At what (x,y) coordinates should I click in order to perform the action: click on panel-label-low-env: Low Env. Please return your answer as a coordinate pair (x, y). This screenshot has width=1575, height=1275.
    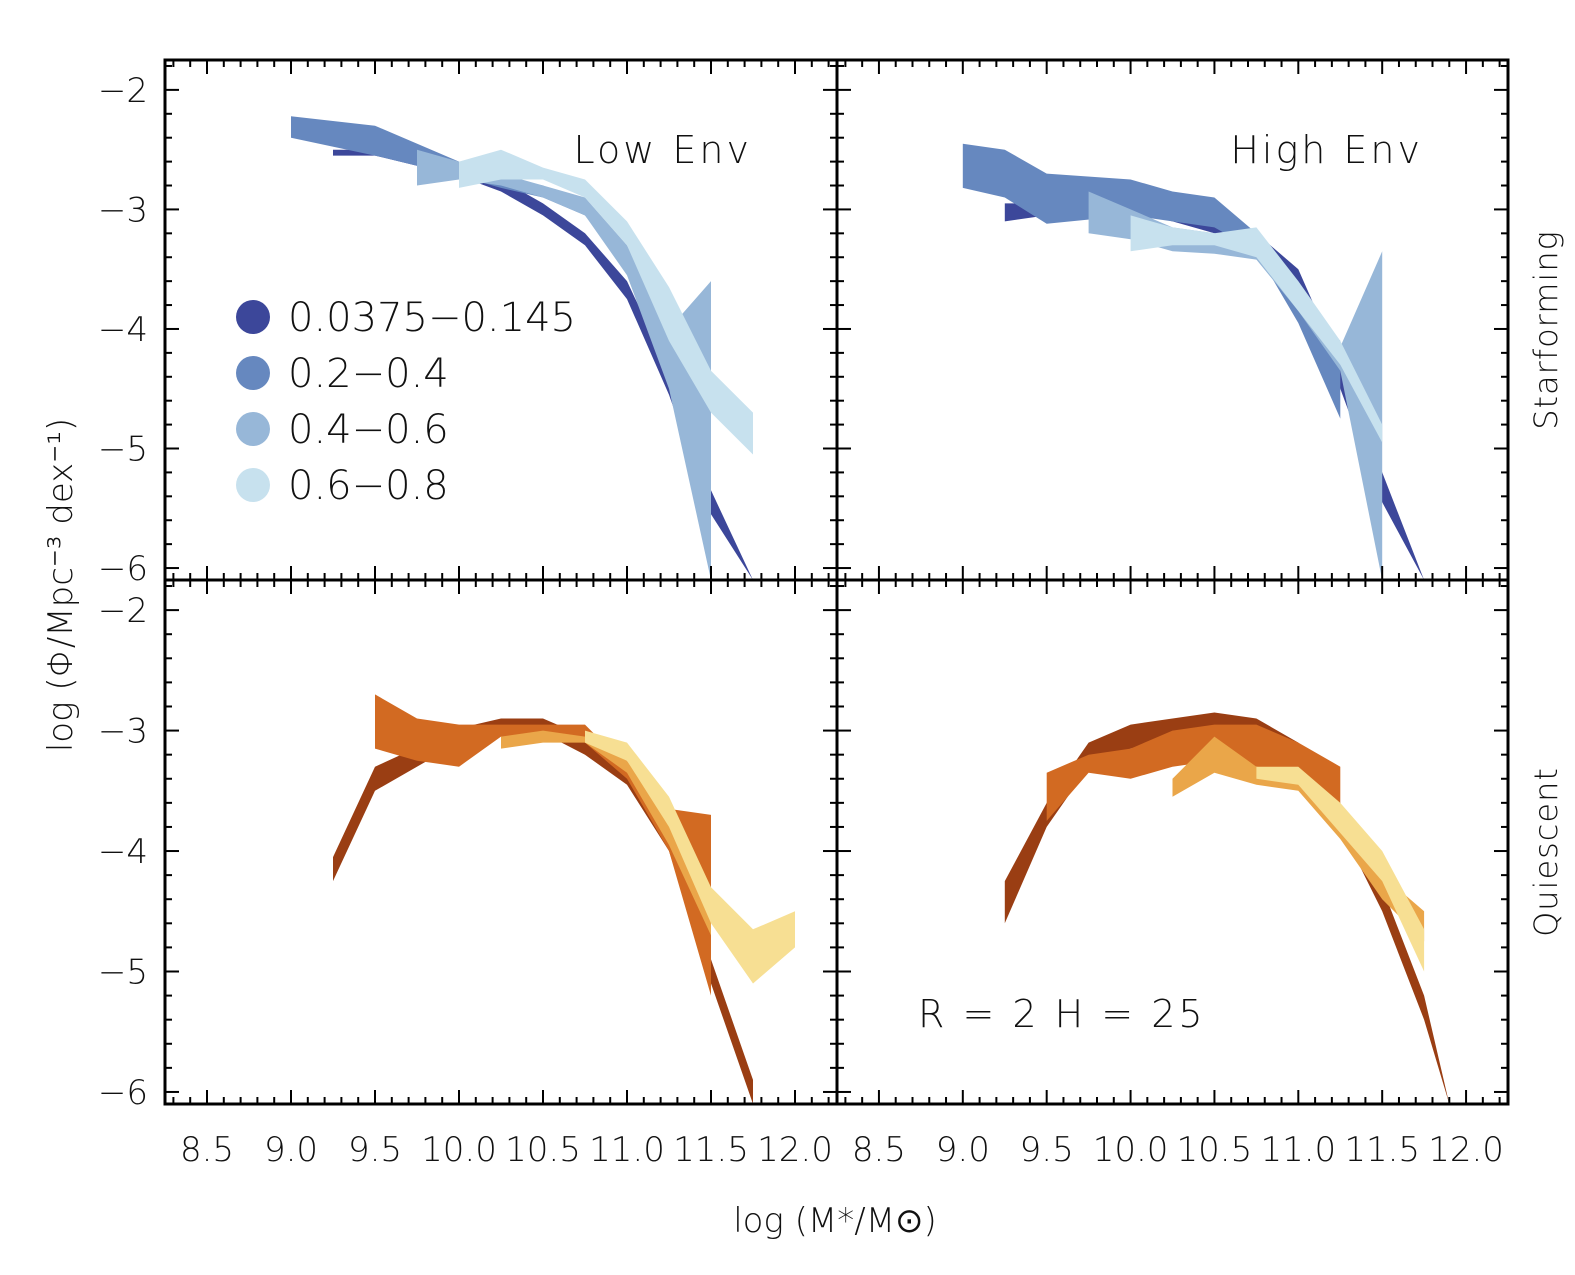
    Looking at the image, I should click on (663, 150).